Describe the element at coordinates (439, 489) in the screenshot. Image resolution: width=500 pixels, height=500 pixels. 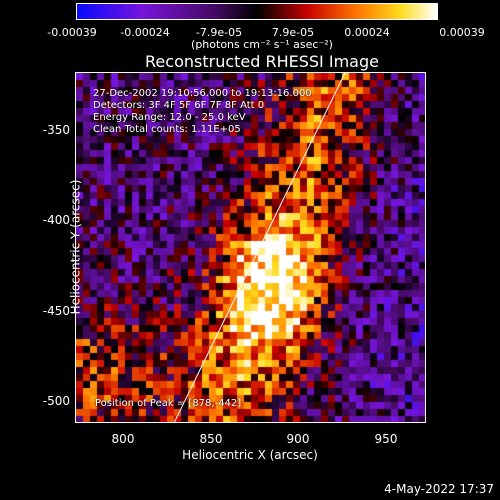
I see `render-timestamp: 4-May-2022 17:37` at that location.